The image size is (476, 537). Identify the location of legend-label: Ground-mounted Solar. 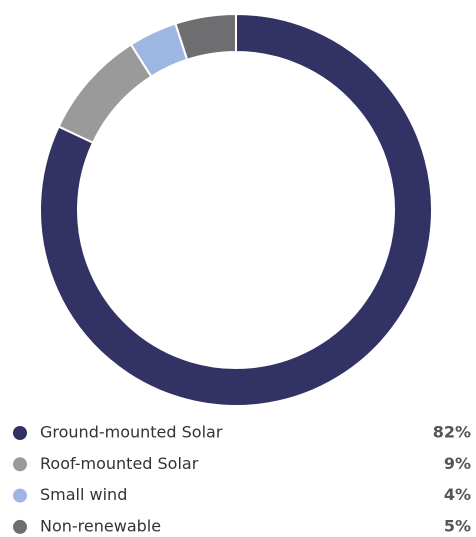
(131, 432).